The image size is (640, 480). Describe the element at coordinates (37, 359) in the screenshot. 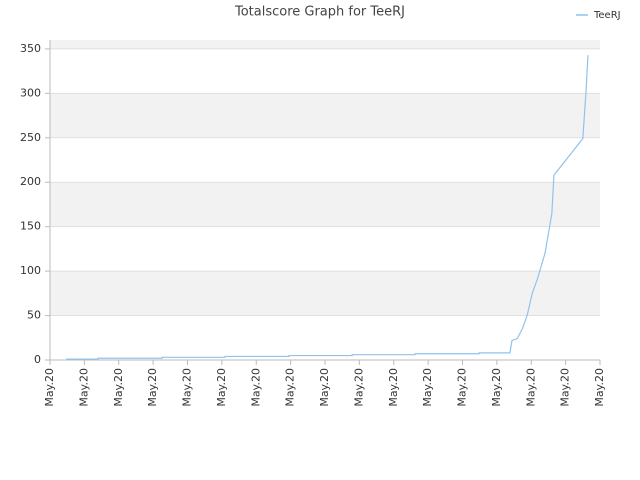

I see `y-tick-label: 0` at that location.